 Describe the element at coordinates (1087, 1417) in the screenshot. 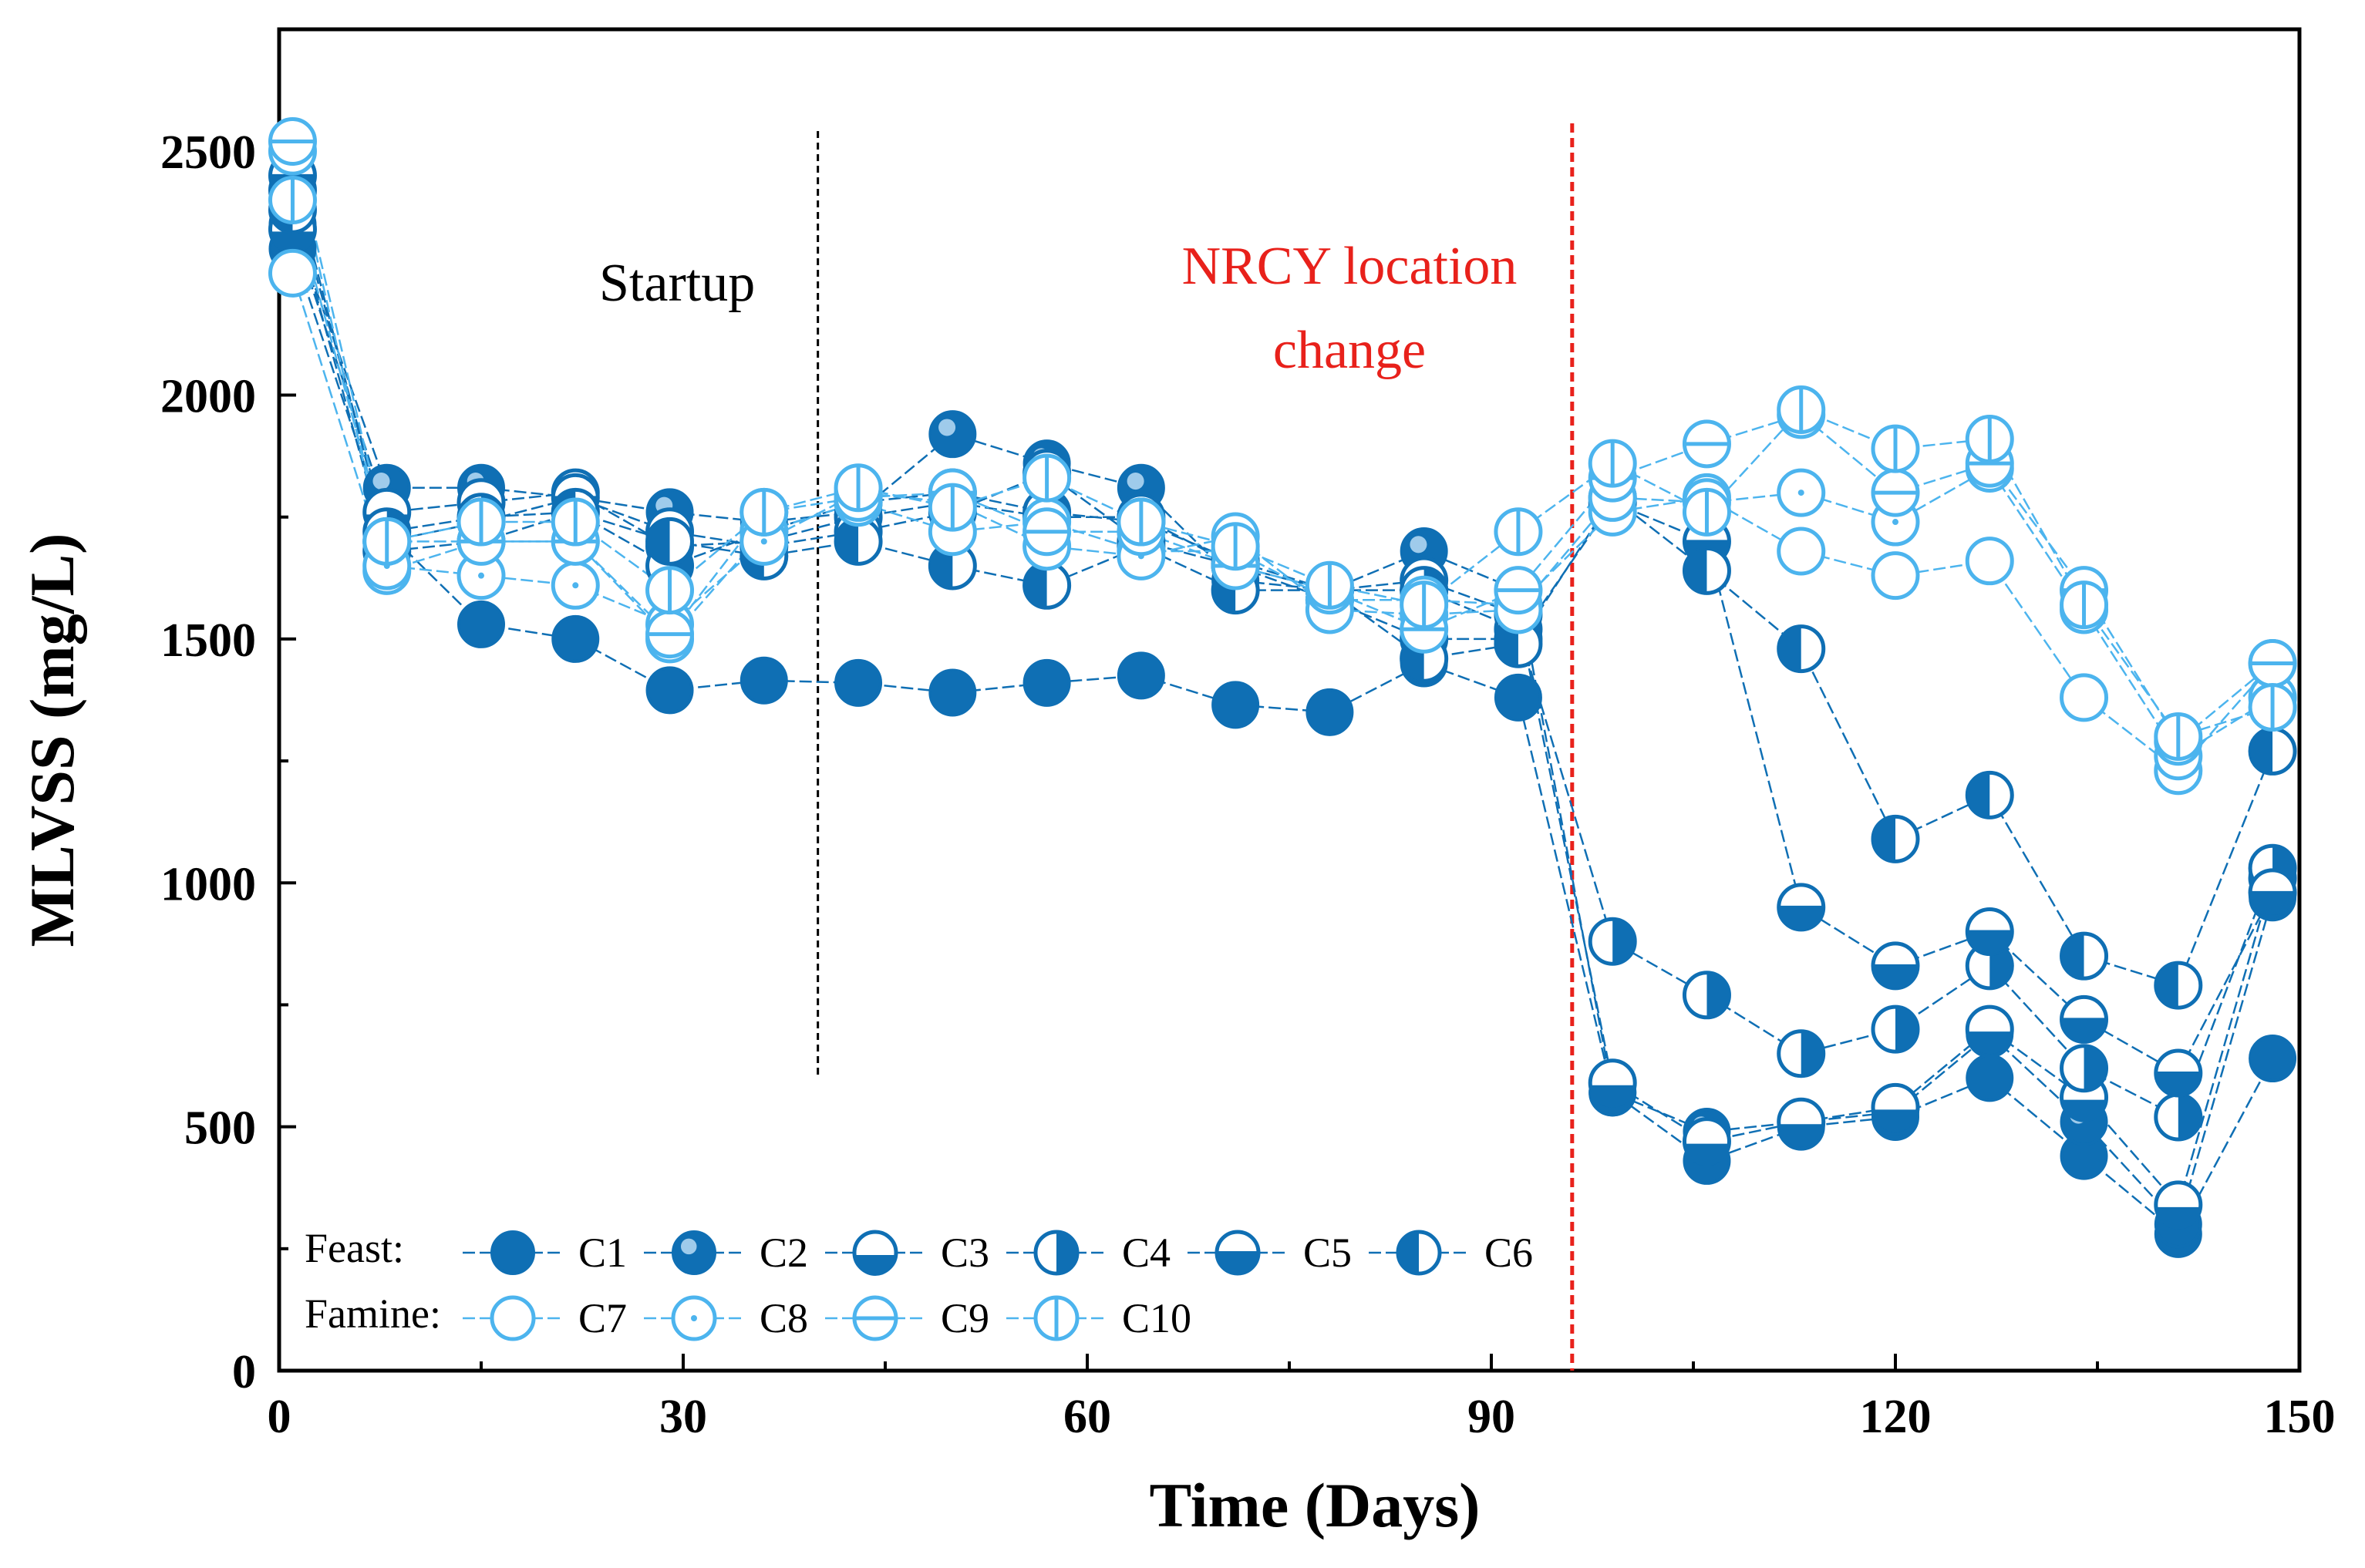

I see `x-tick-label: 60` at that location.